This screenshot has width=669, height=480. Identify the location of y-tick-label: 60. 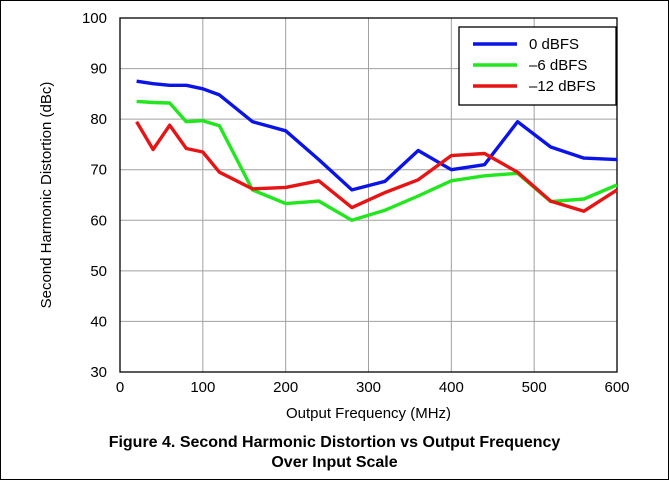
(98, 220).